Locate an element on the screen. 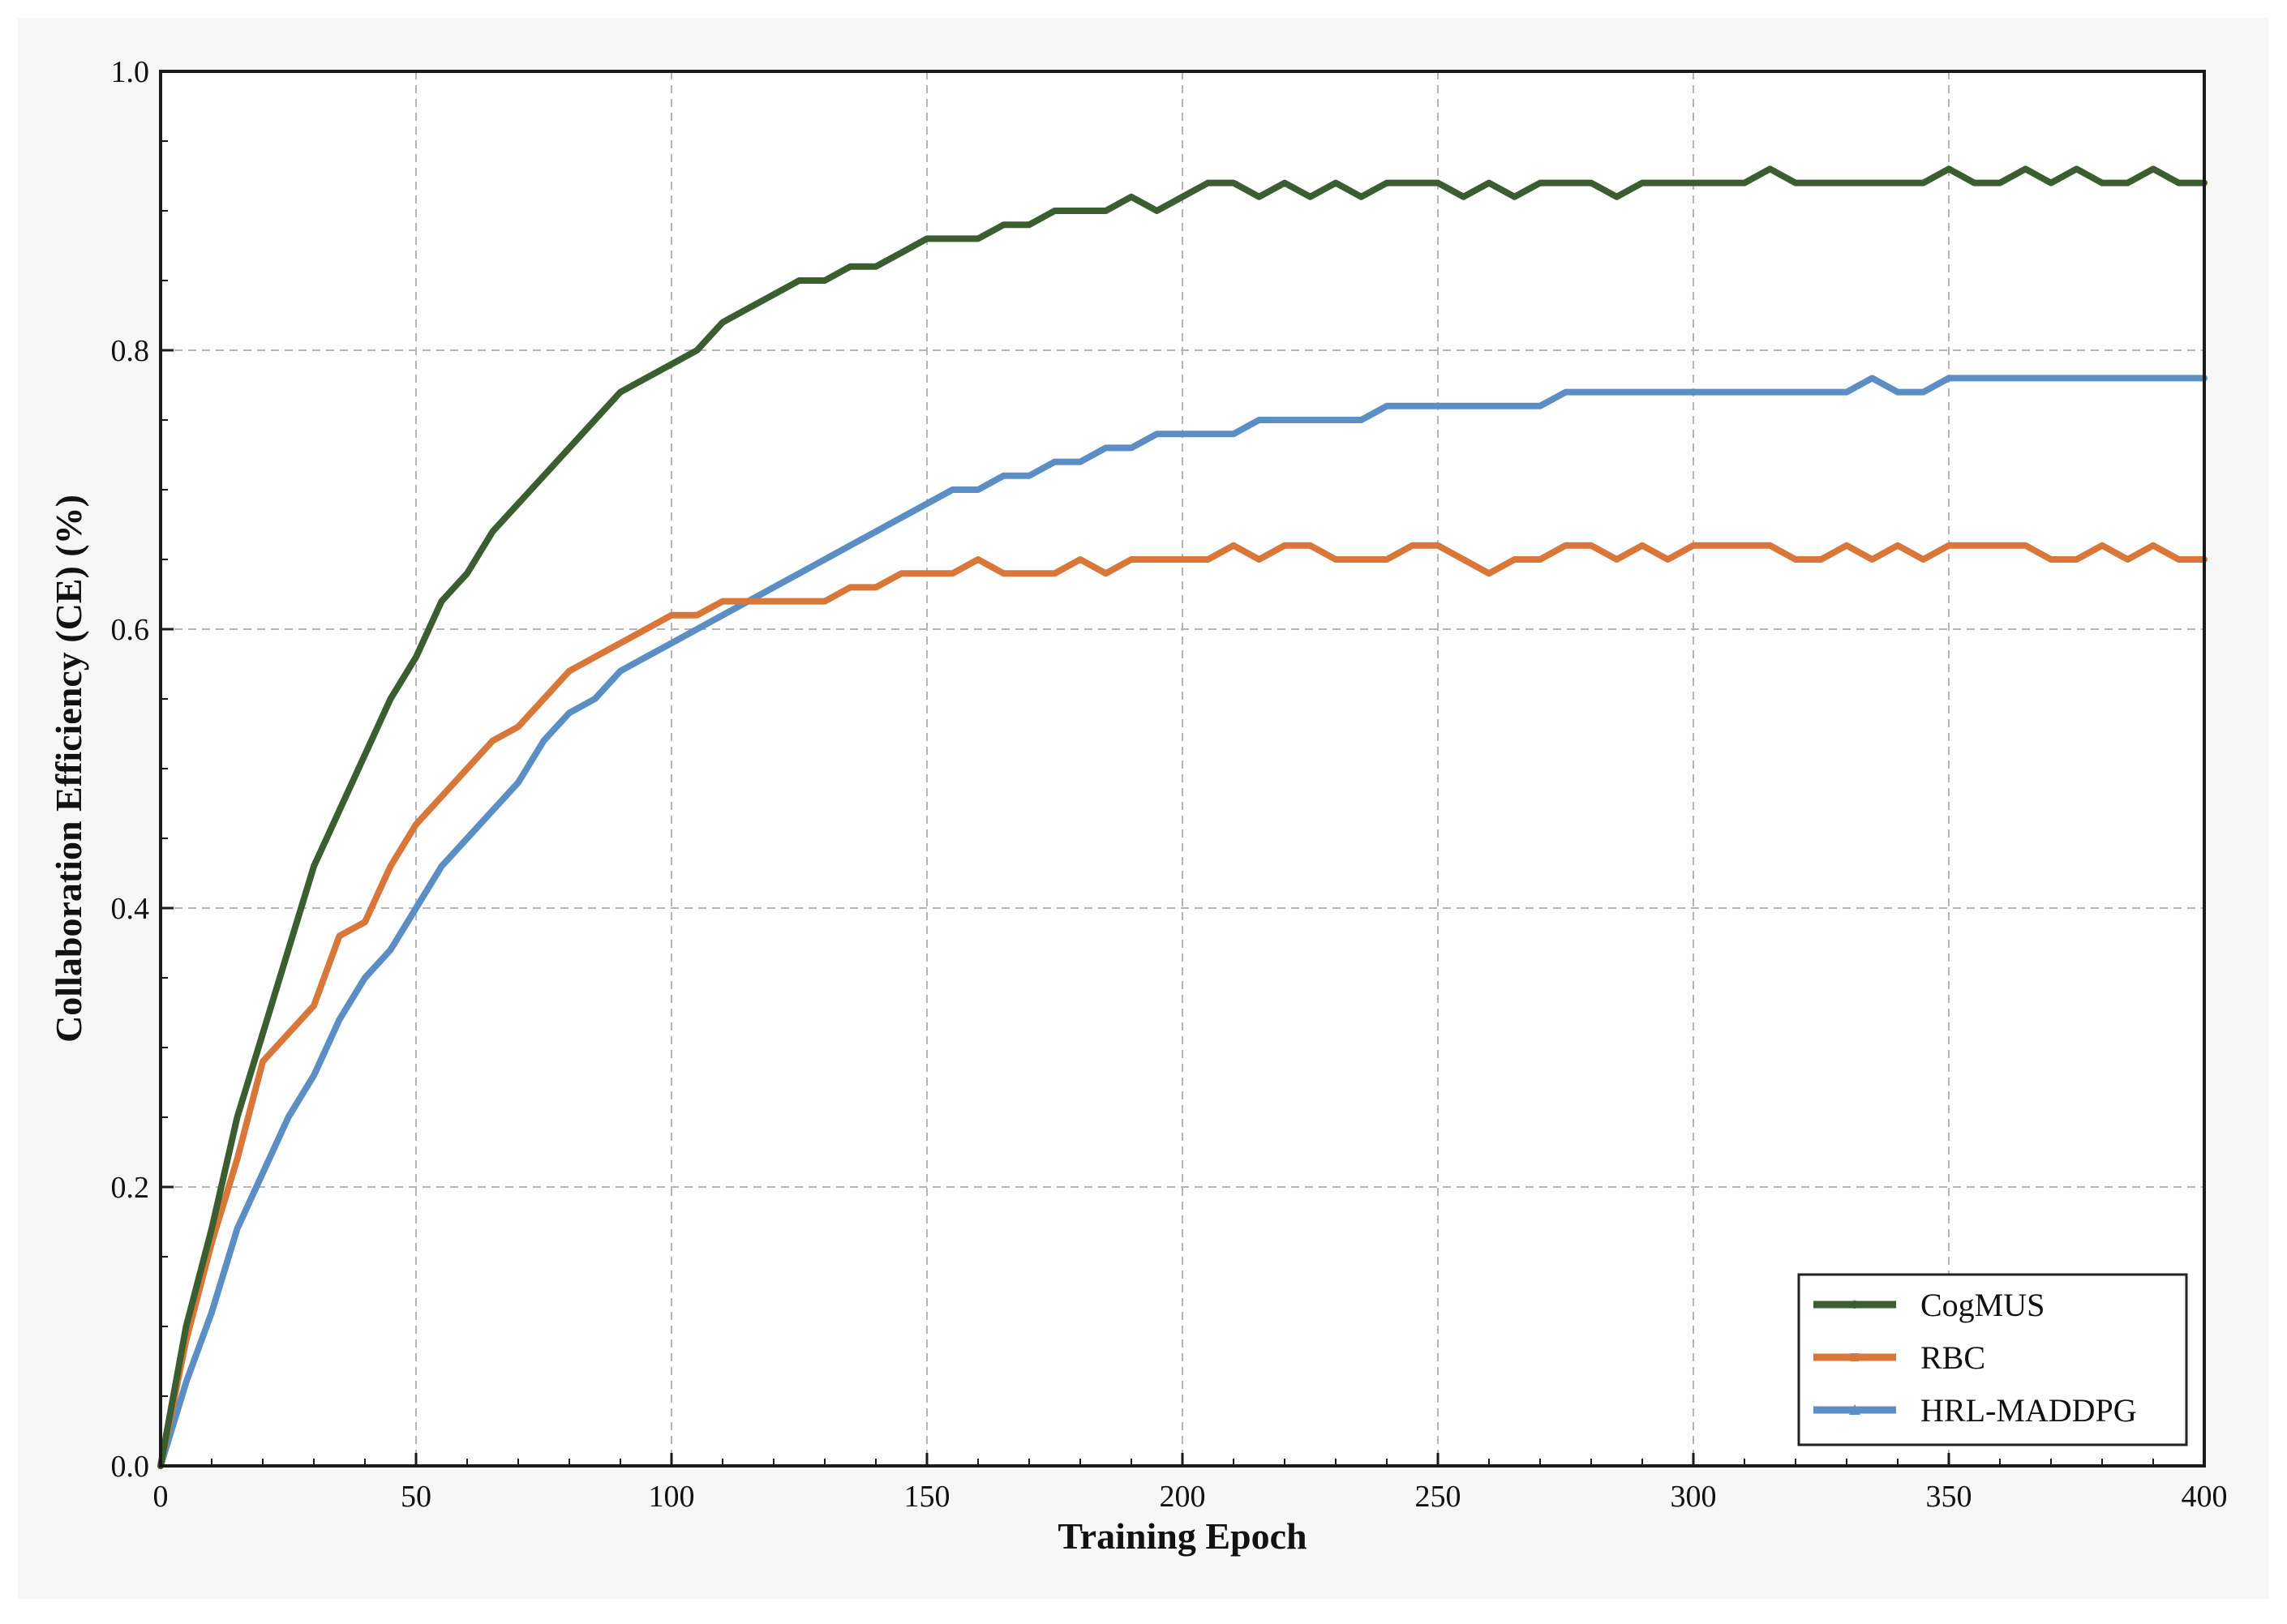 This screenshot has height=1624, width=2287. x-tick-label: 200 is located at coordinates (1183, 1497).